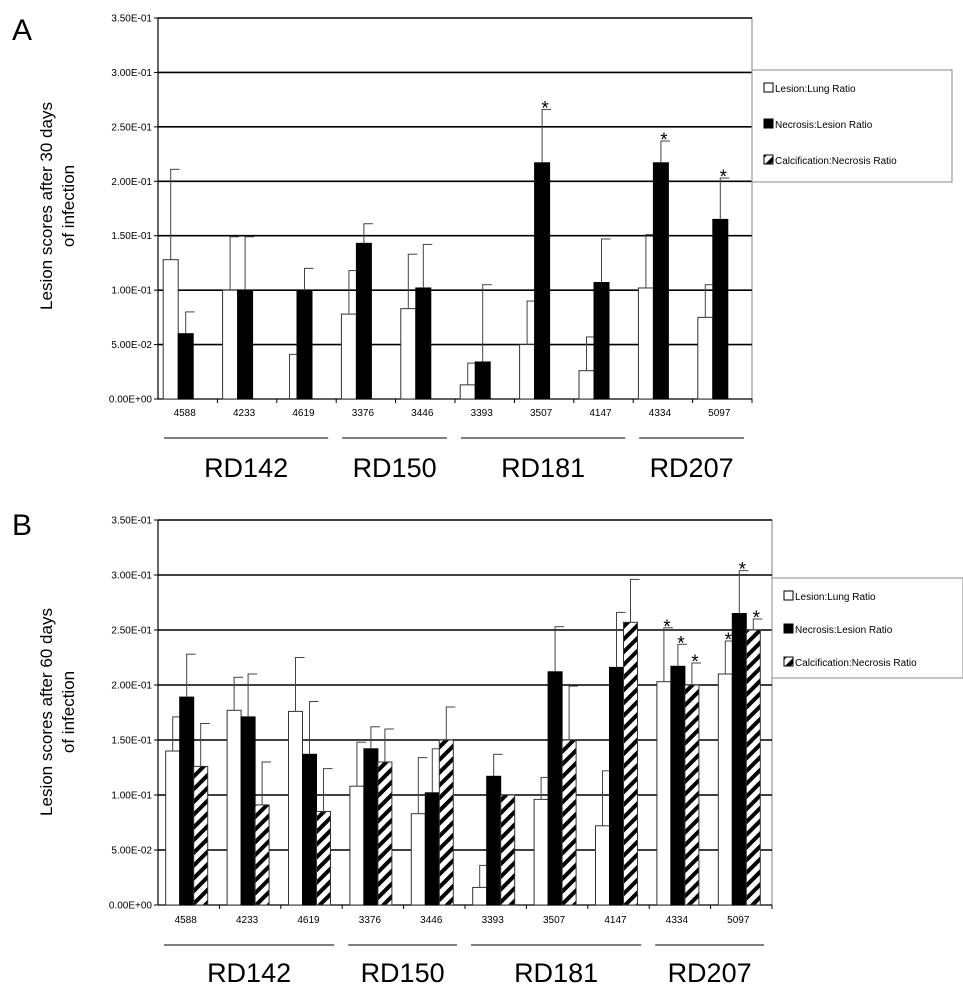  Describe the element at coordinates (395, 468) in the screenshot. I see `group-label: RD150` at that location.